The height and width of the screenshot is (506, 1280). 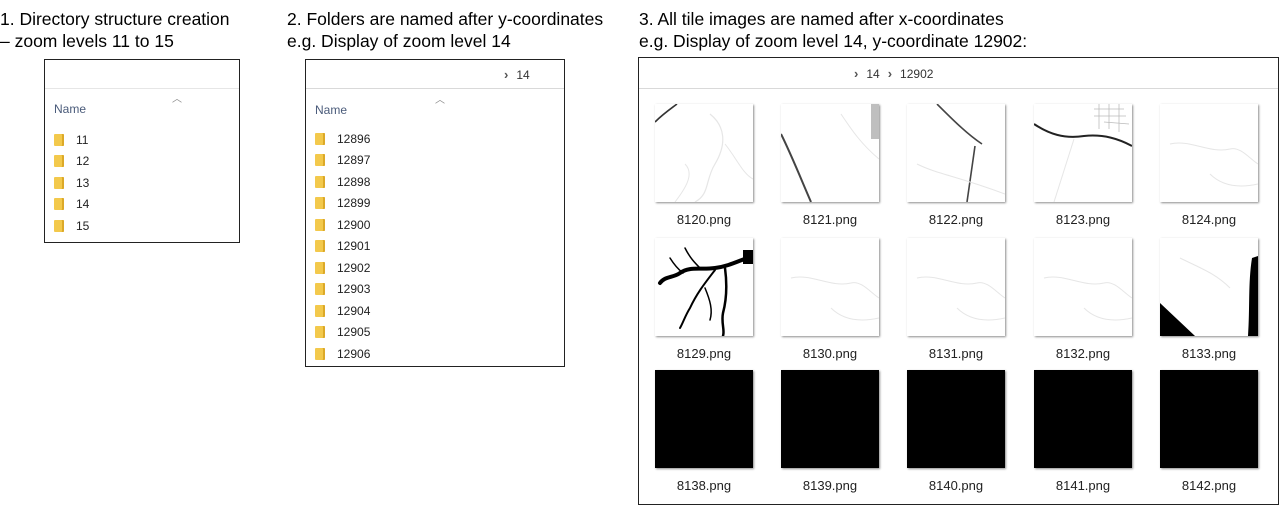 I want to click on tile-filename: 8129.png, so click(x=704, y=353).